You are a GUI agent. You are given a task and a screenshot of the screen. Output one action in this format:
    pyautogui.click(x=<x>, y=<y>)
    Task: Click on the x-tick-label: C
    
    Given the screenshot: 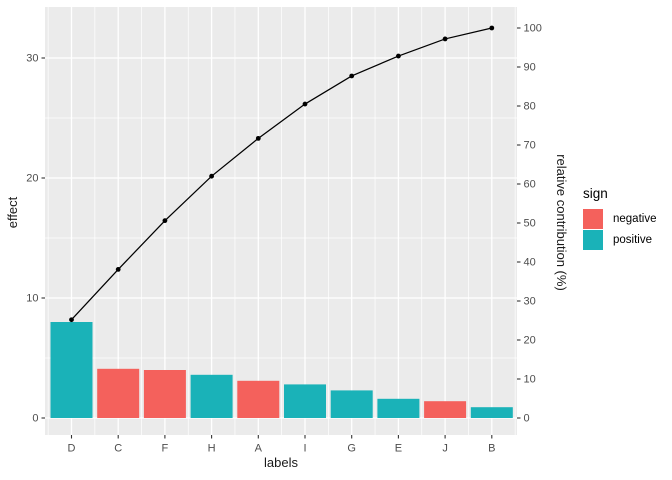 What is the action you would take?
    pyautogui.click(x=118, y=449)
    